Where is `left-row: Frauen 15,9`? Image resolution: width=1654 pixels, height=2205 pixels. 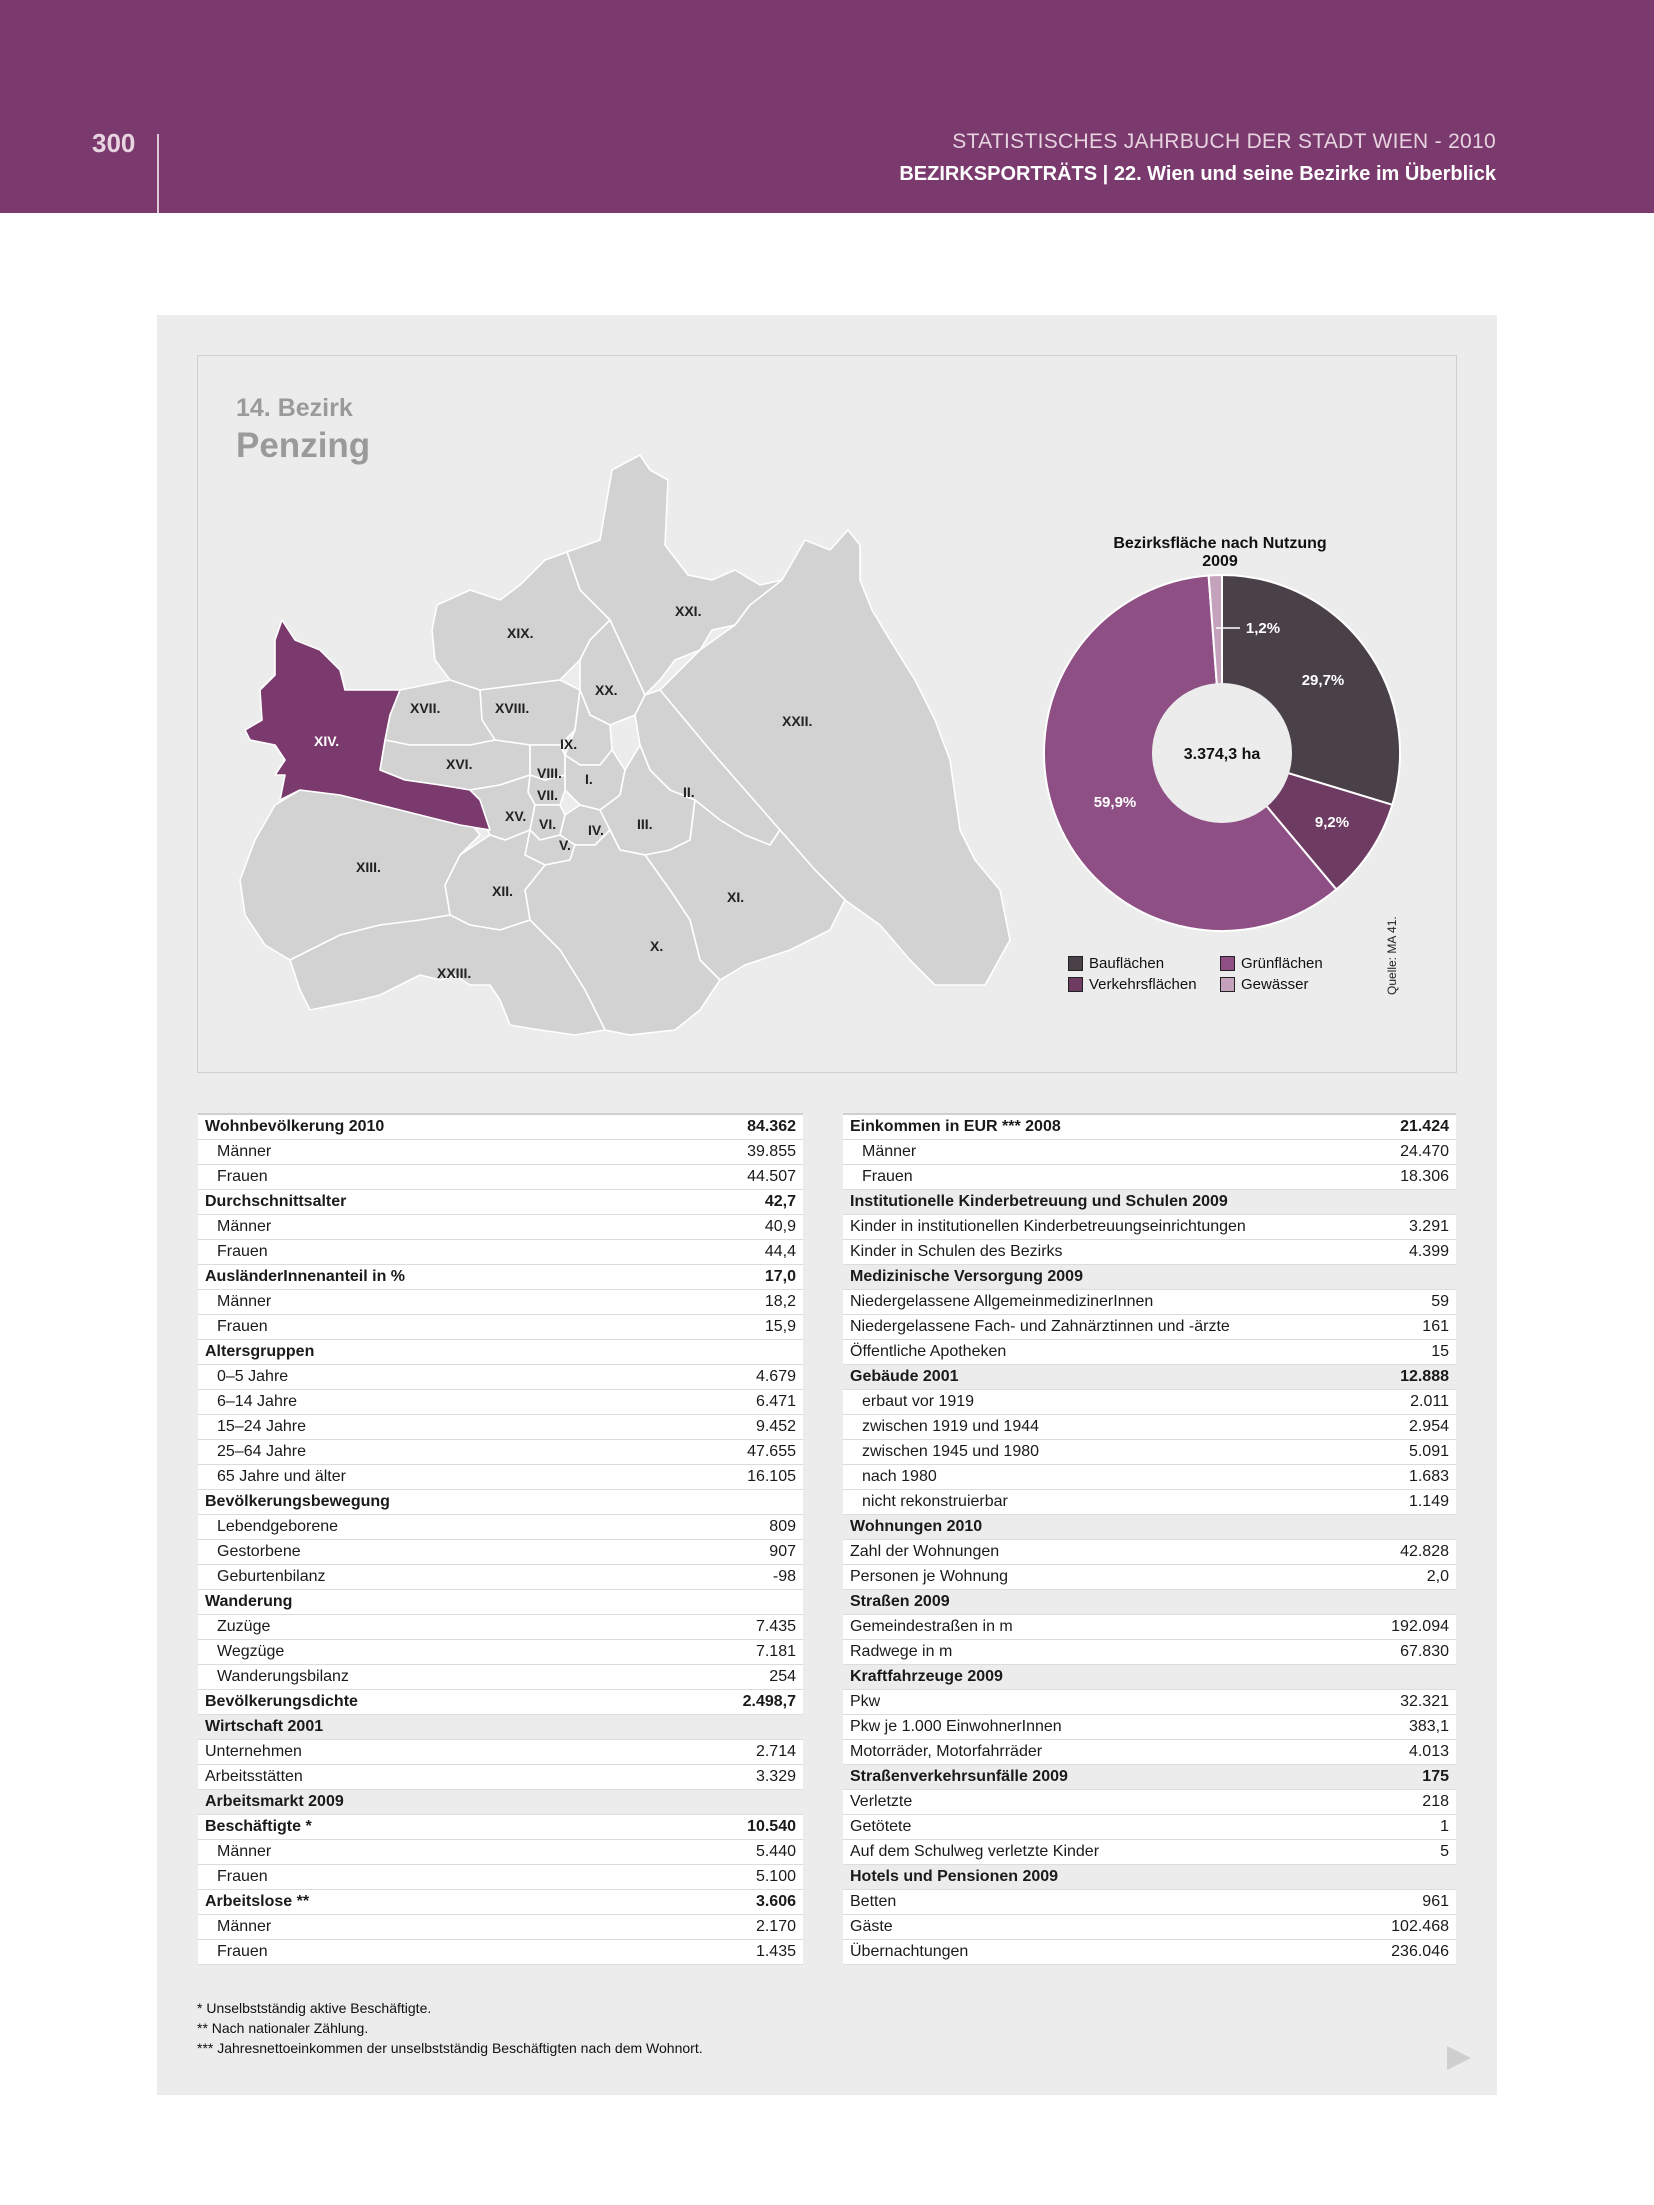
left-row: Frauen 15,9 is located at coordinates (500, 1327).